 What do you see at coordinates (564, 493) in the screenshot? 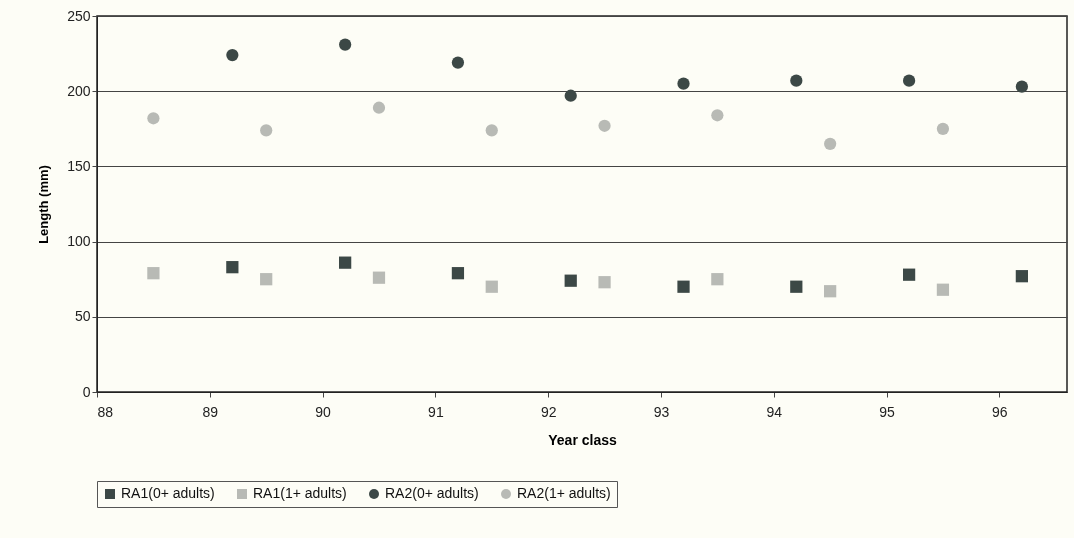
I see `legend-label: RA2(1+ adults)` at bounding box center [564, 493].